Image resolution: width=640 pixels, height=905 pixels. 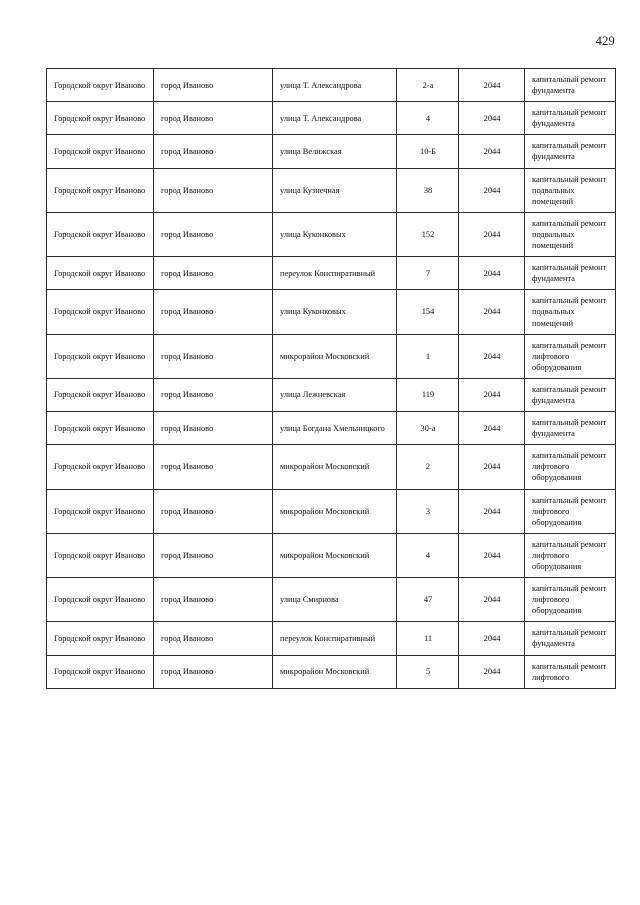 I want to click on cell-street: улица Кузнечная, so click(x=334, y=190).